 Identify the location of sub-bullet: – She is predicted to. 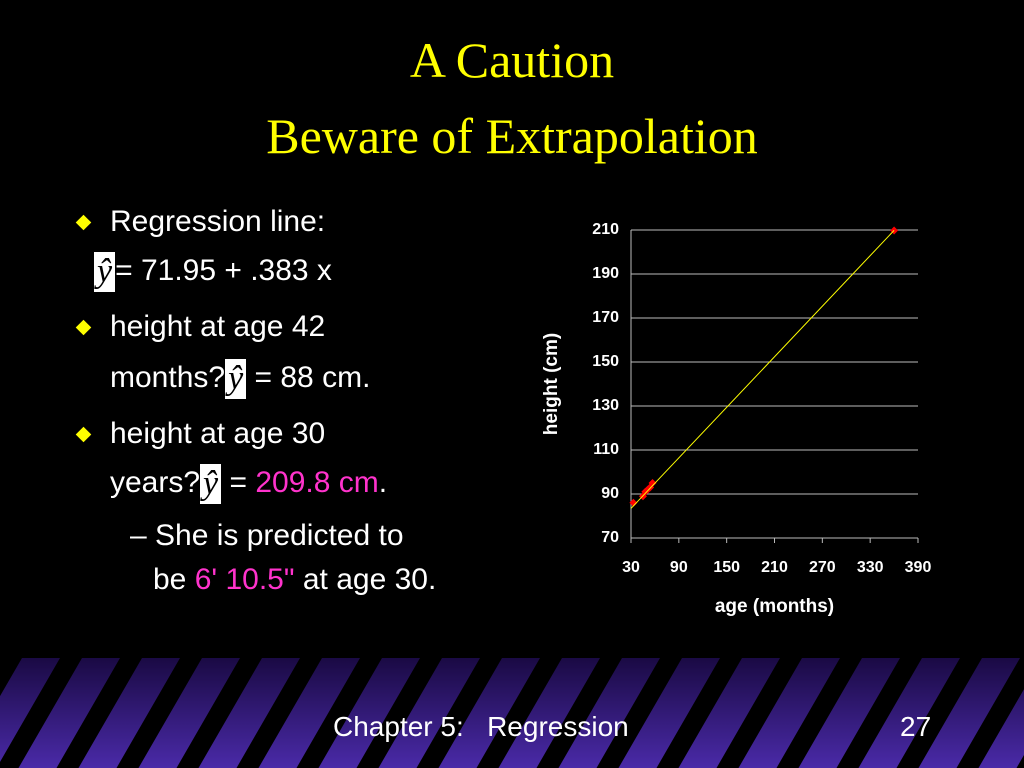
(267, 535).